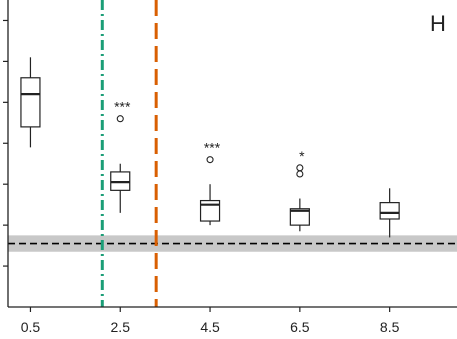 The image size is (457, 339). Describe the element at coordinates (31, 327) in the screenshot. I see `x-tick-label: 0.5` at that location.